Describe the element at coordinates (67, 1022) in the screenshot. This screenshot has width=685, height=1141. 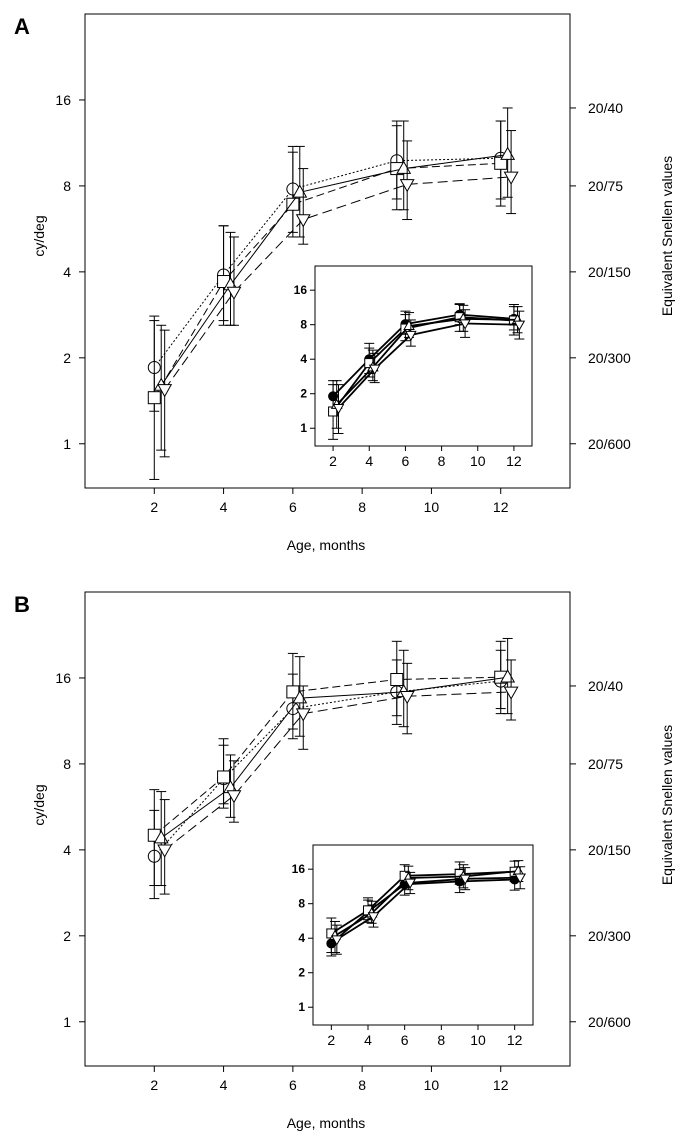
I see `y-tick-label-b: 1` at that location.